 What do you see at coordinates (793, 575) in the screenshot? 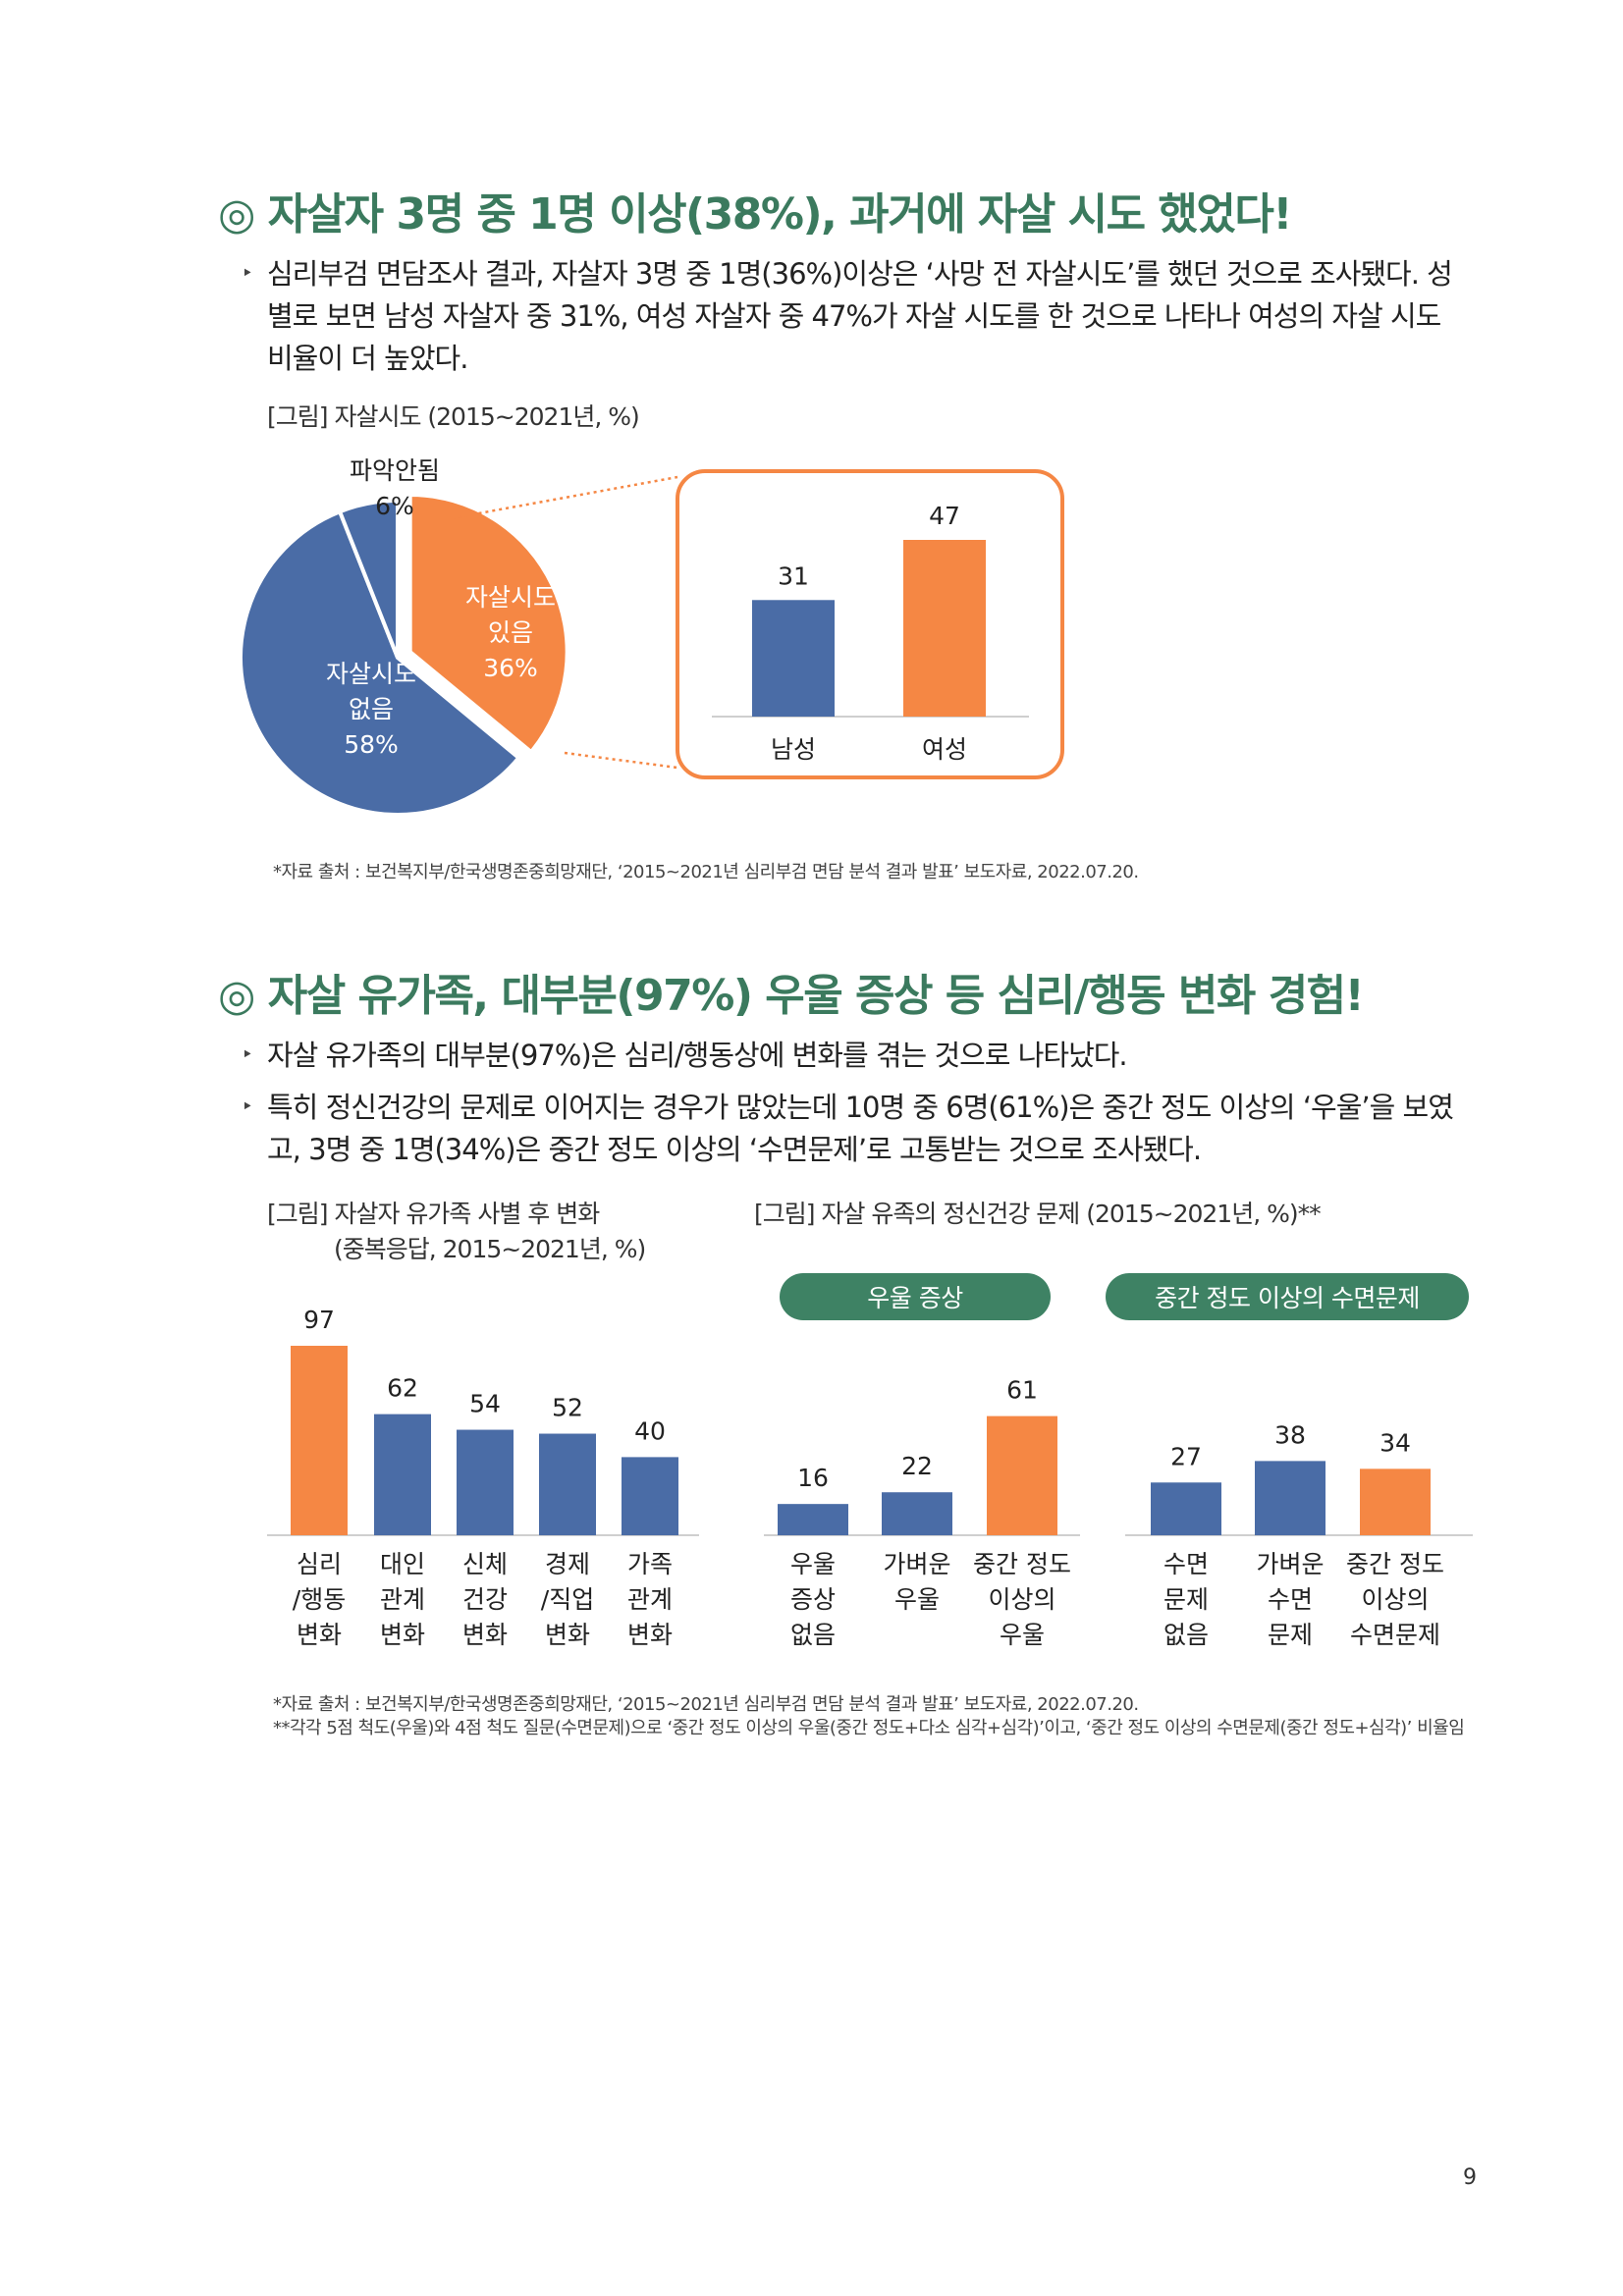
I see `bar-value-label: 31` at bounding box center [793, 575].